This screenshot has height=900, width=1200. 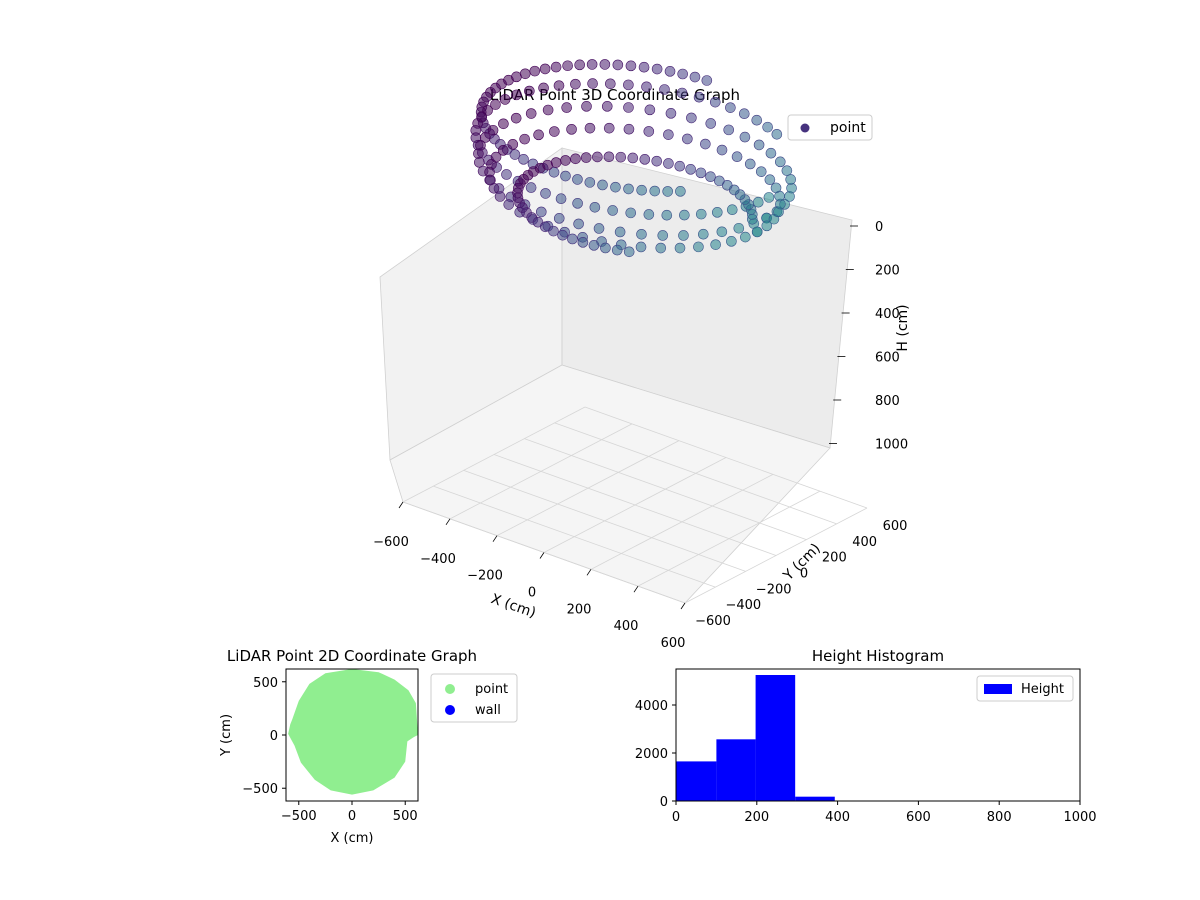 What do you see at coordinates (673, 643) in the screenshot?
I see `x-axis-3d-tick-label: 600` at bounding box center [673, 643].